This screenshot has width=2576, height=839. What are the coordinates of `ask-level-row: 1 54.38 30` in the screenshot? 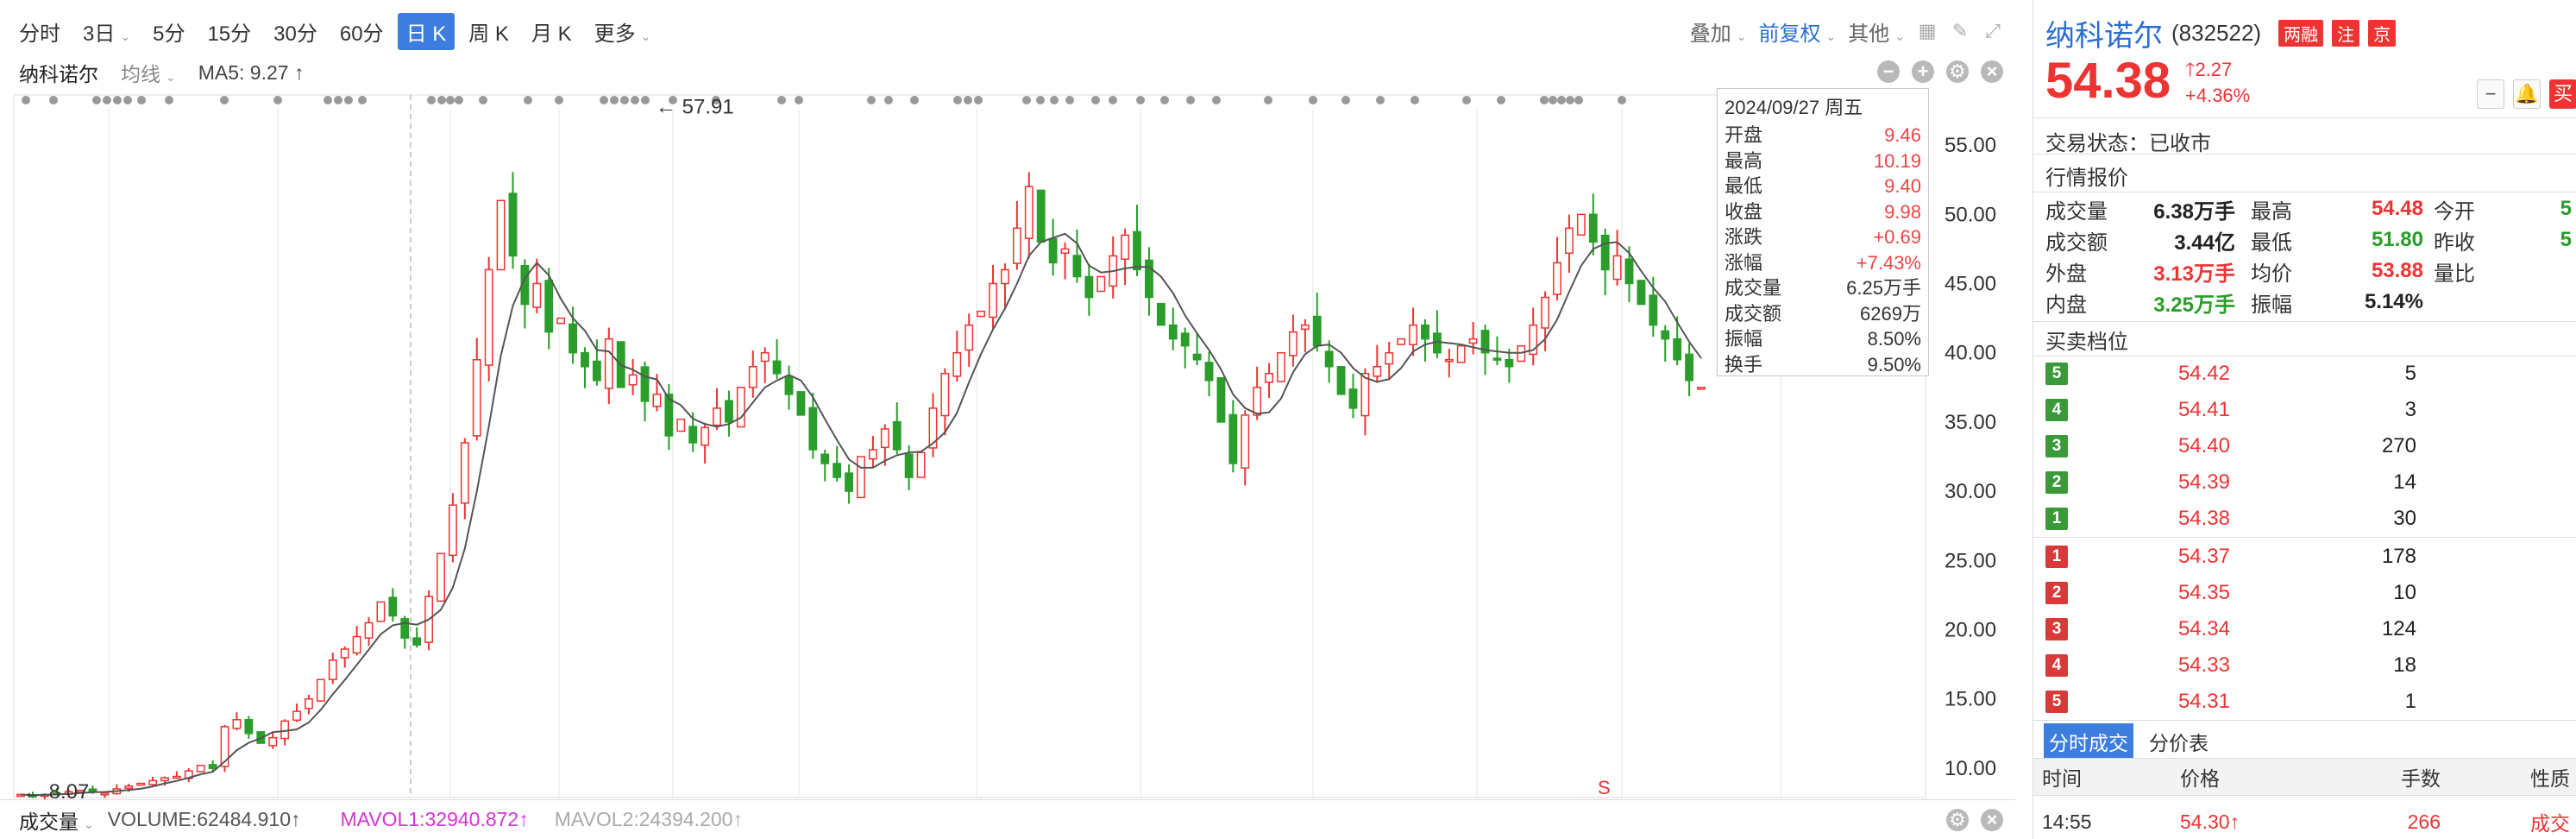 It's located at (2304, 519).